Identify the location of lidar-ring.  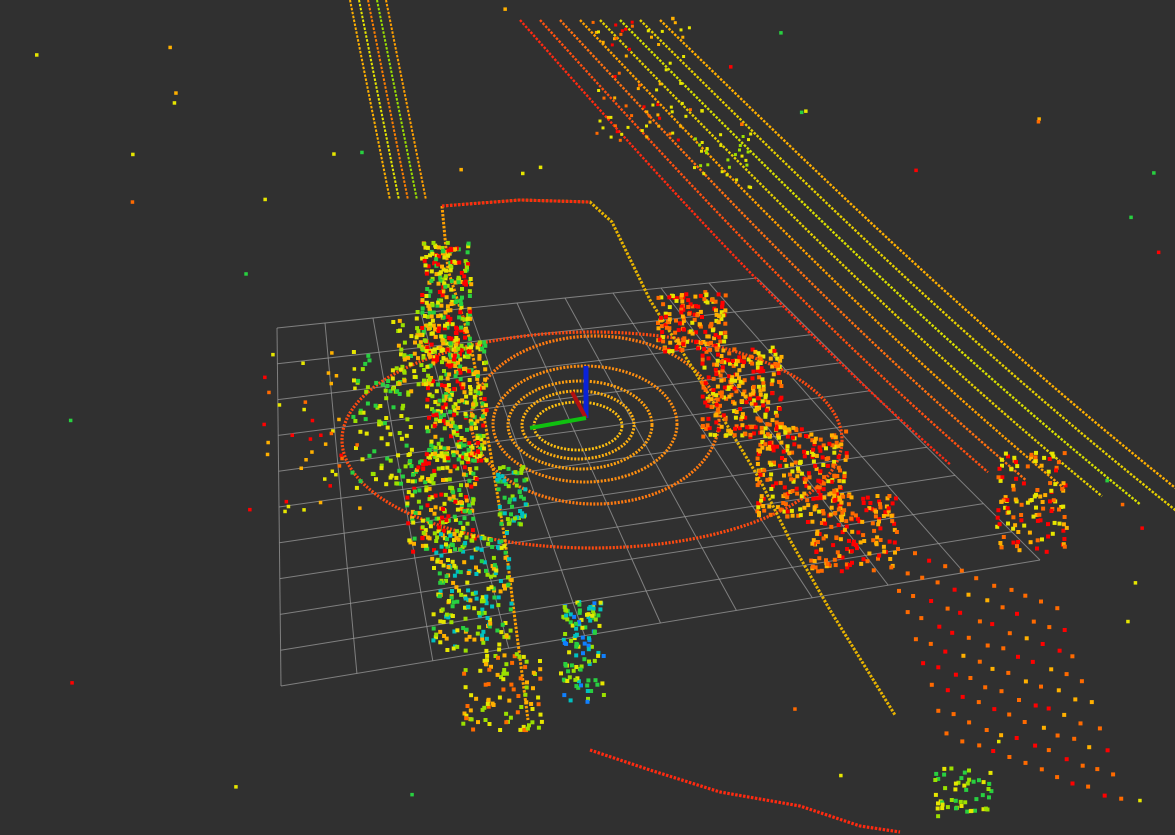
(592, 440).